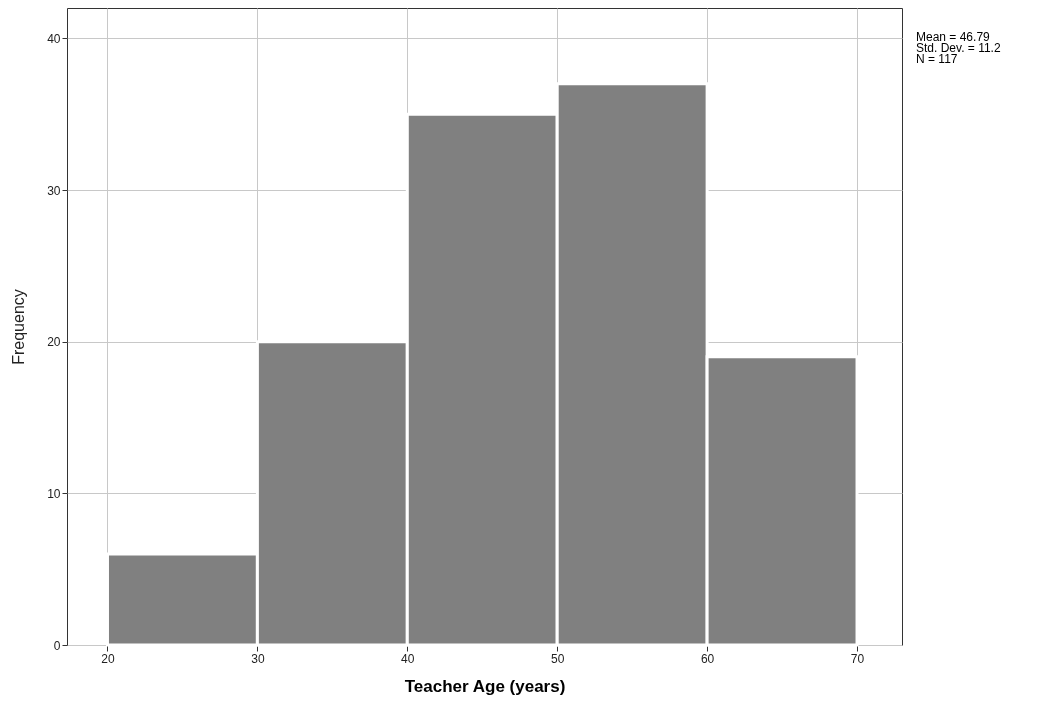 The height and width of the screenshot is (717, 1045). I want to click on x-tick-label: 20, so click(108, 658).